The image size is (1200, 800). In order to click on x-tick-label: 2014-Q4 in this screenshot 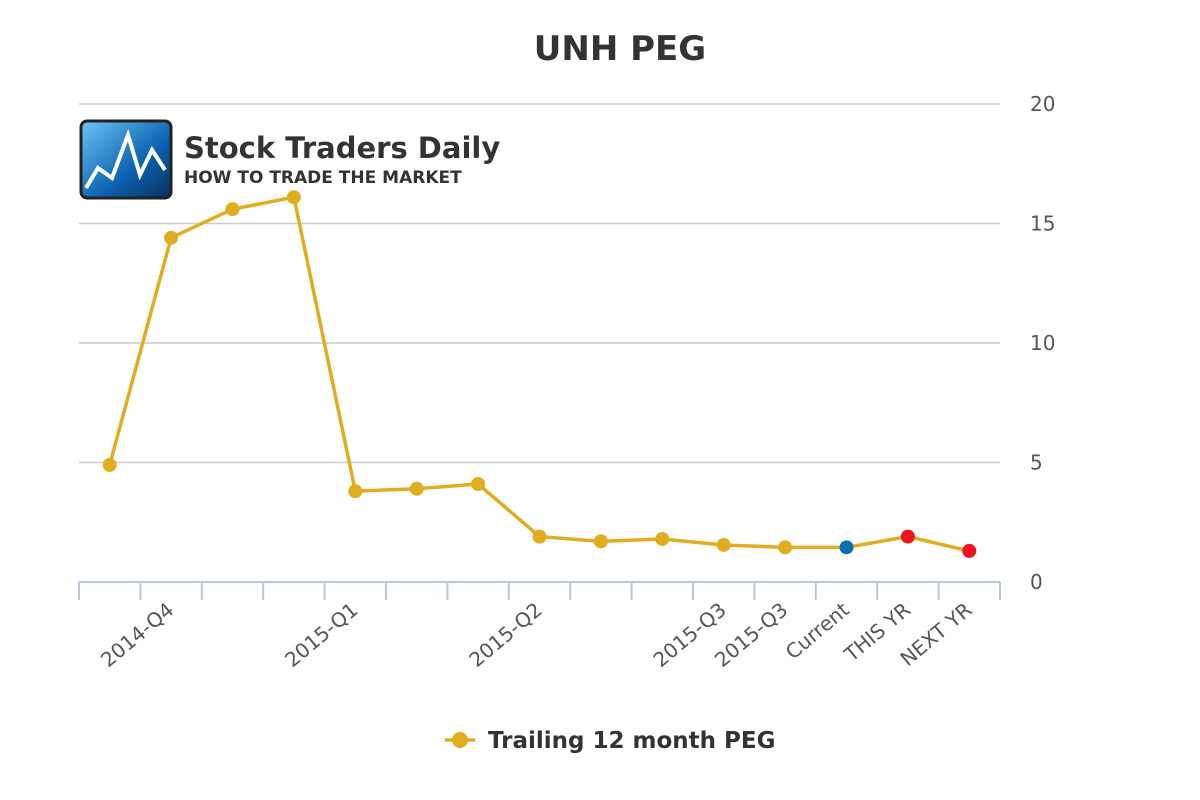, I will do `click(137, 634)`.